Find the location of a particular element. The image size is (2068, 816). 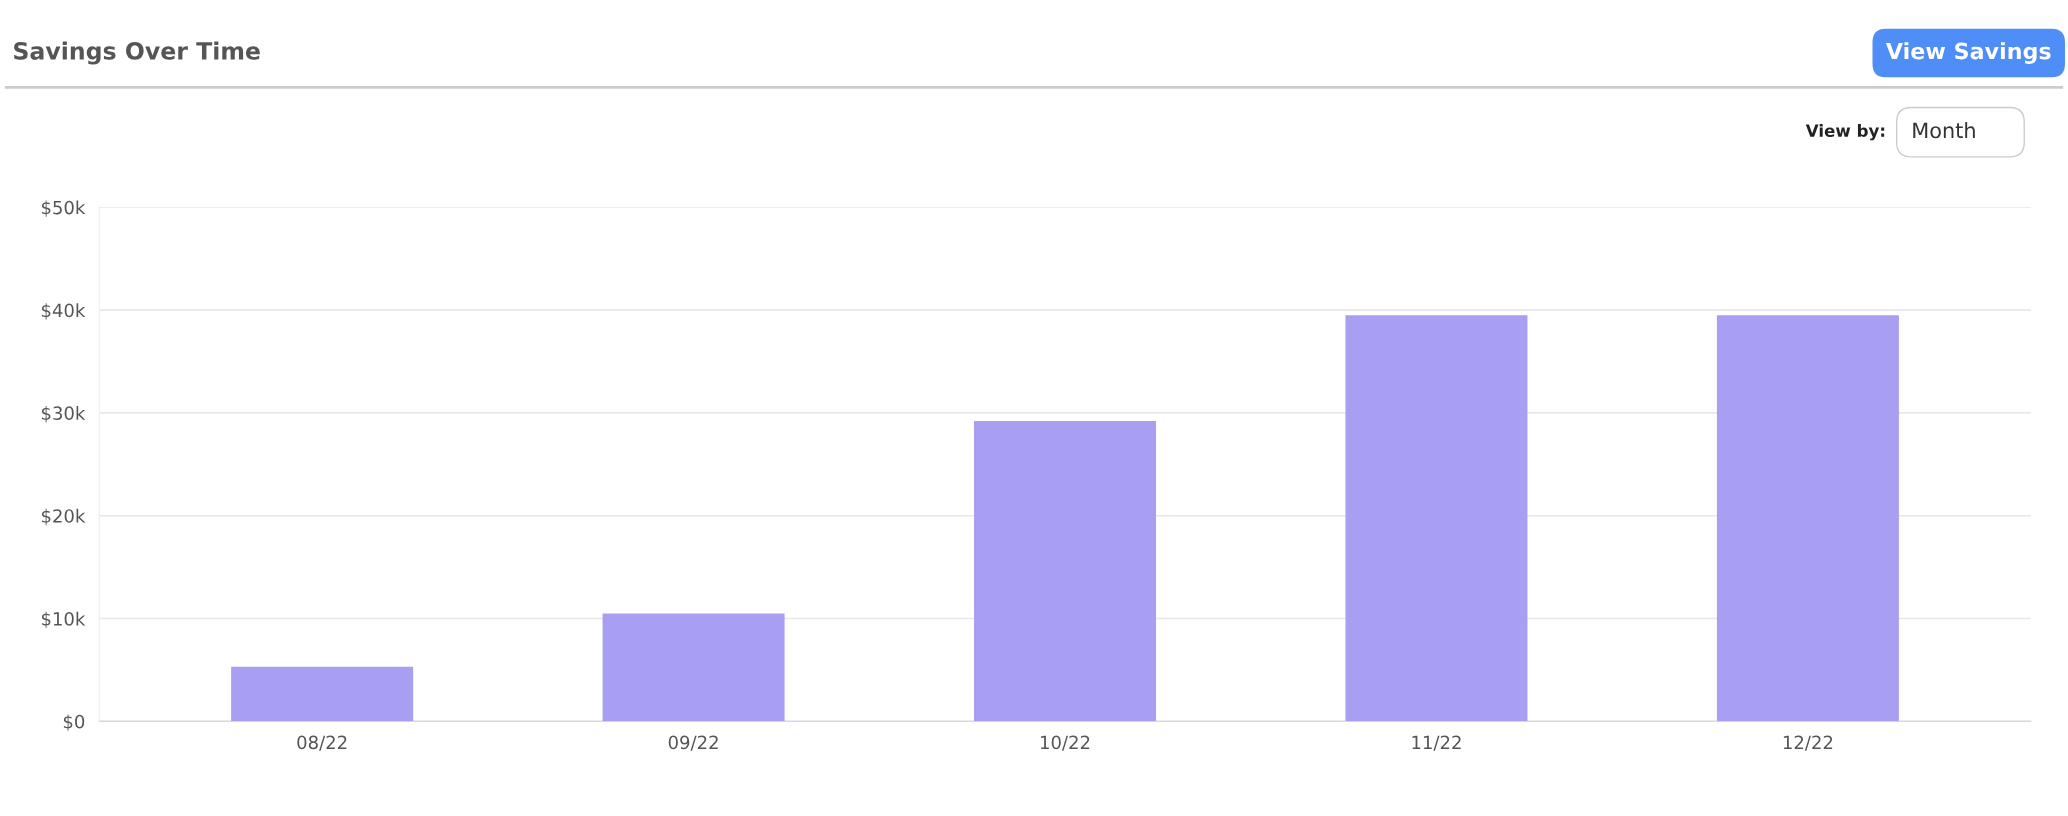

x-tick-label: 08/22 is located at coordinates (322, 743).